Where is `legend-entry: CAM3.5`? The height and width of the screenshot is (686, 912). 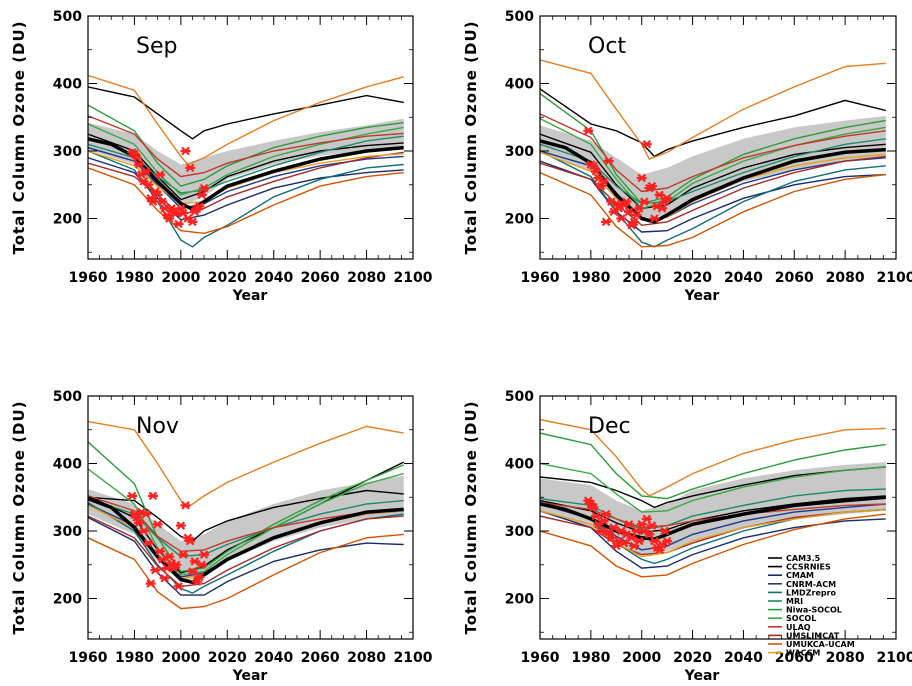 legend-entry: CAM3.5 is located at coordinates (803, 558).